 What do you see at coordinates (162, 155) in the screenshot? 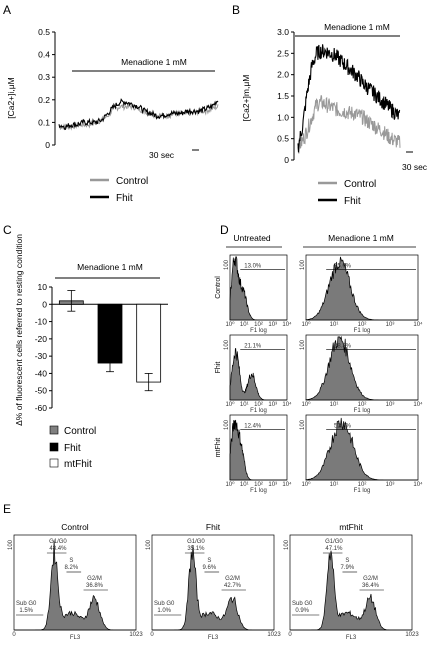
I see `chart-a-scale-label: 30 sec` at bounding box center [162, 155].